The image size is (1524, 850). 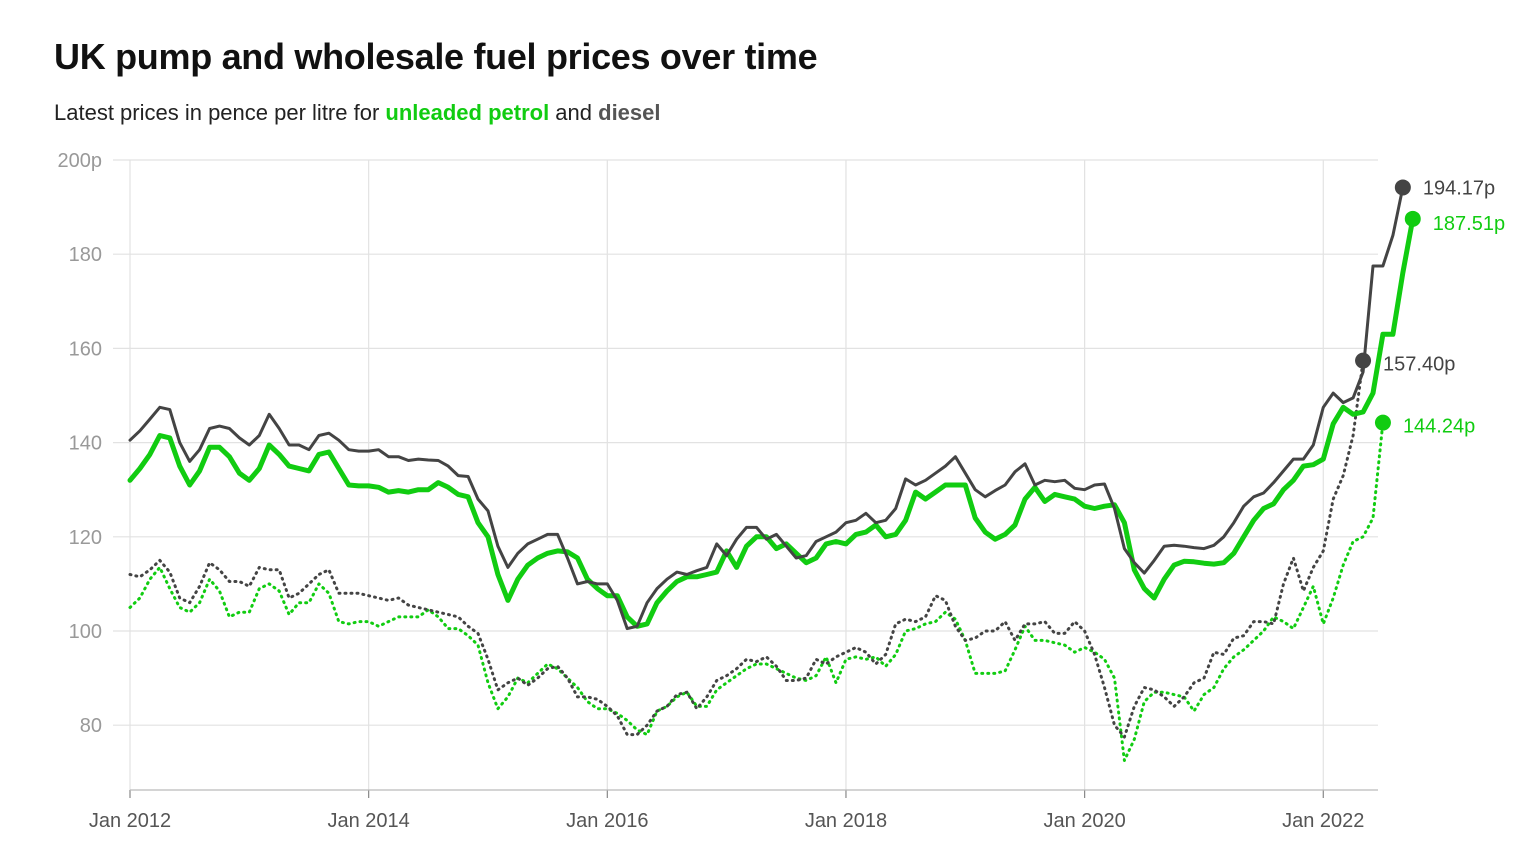 What do you see at coordinates (1323, 821) in the screenshot?
I see `x-tick-label: Jan 2022` at bounding box center [1323, 821].